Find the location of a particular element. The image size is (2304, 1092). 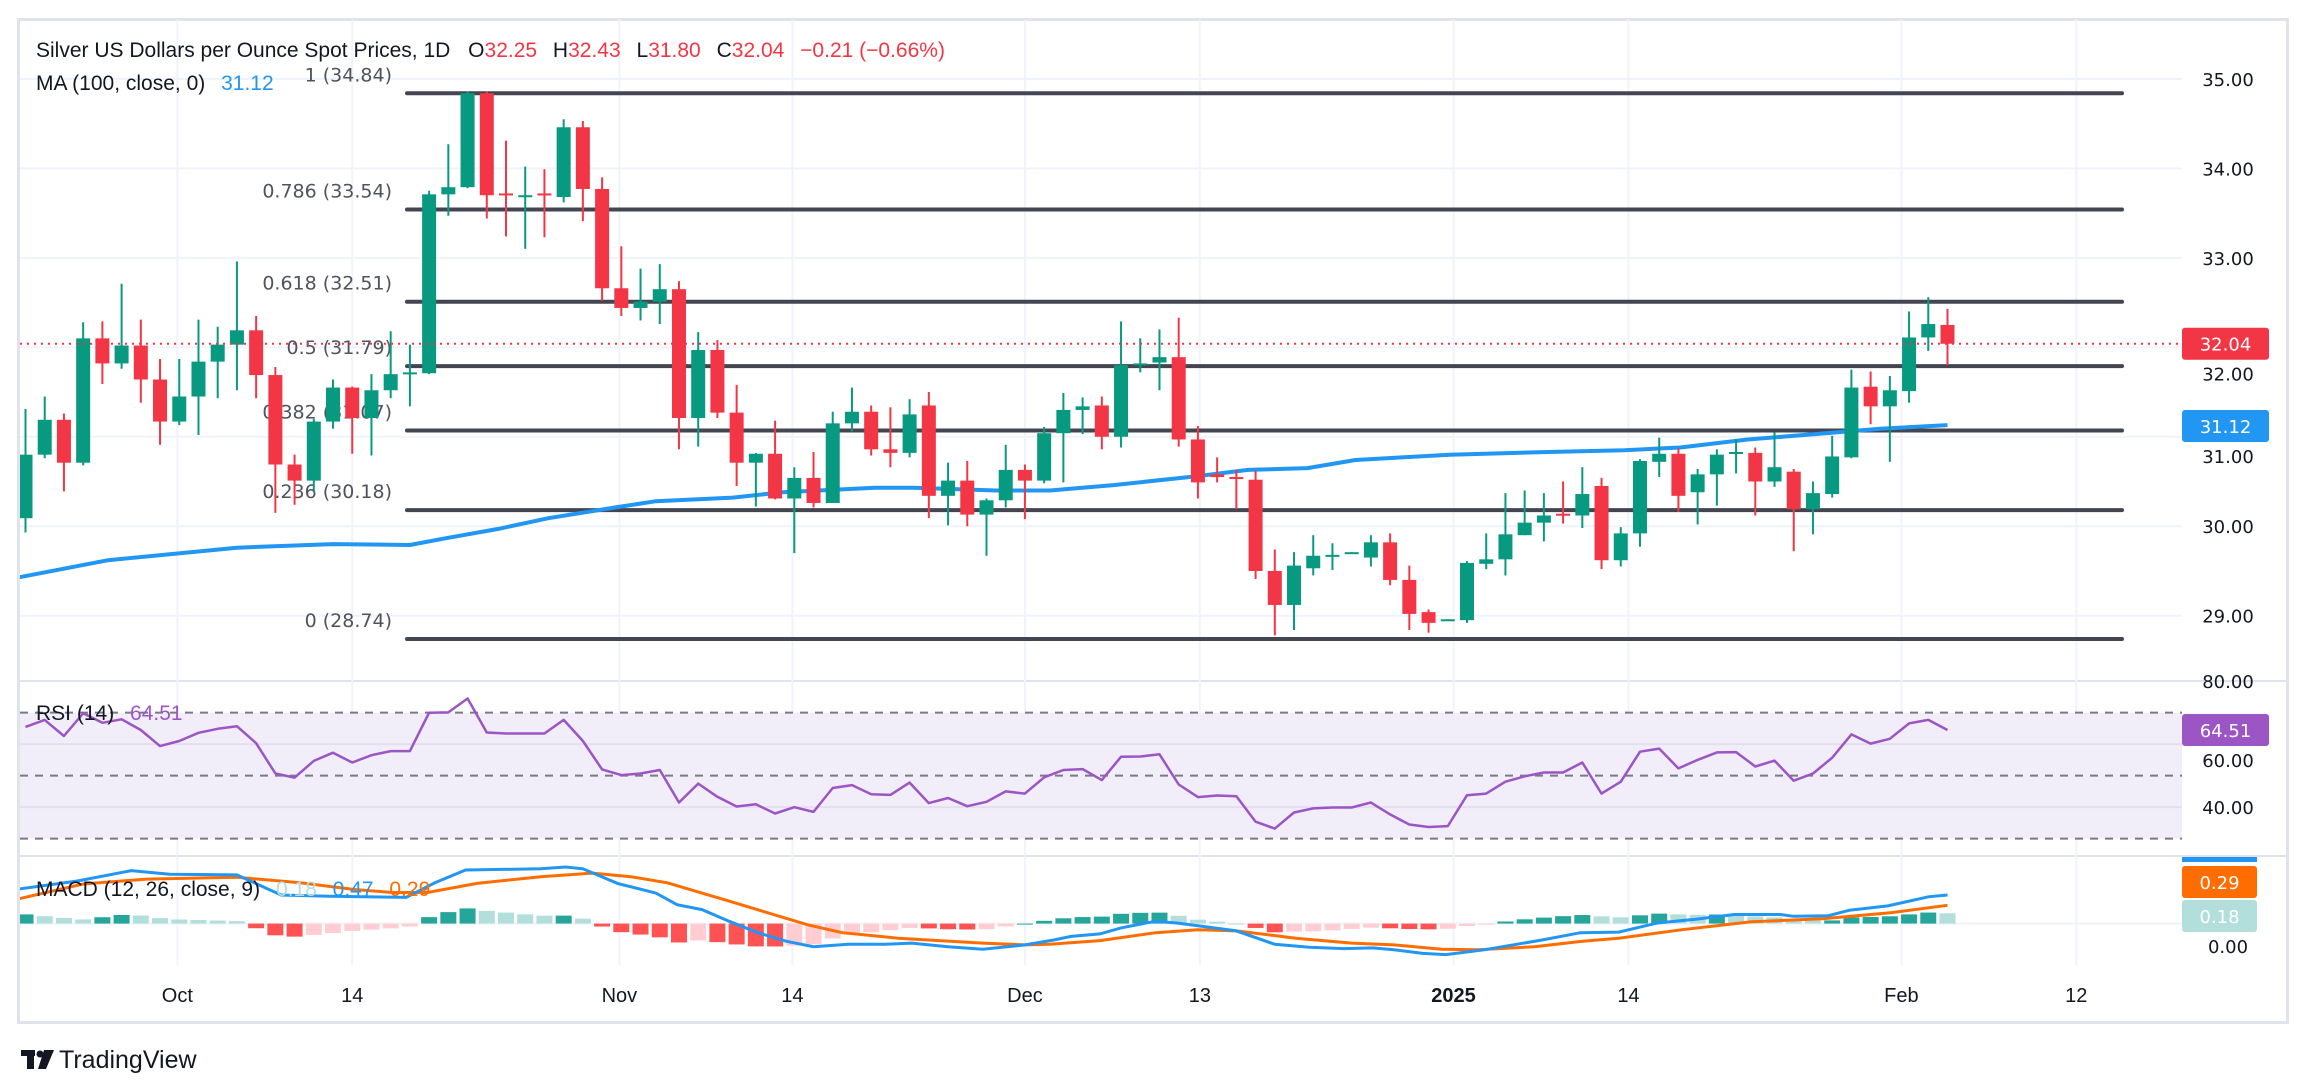

macd-axis-label: 0.00 is located at coordinates (2228, 947).